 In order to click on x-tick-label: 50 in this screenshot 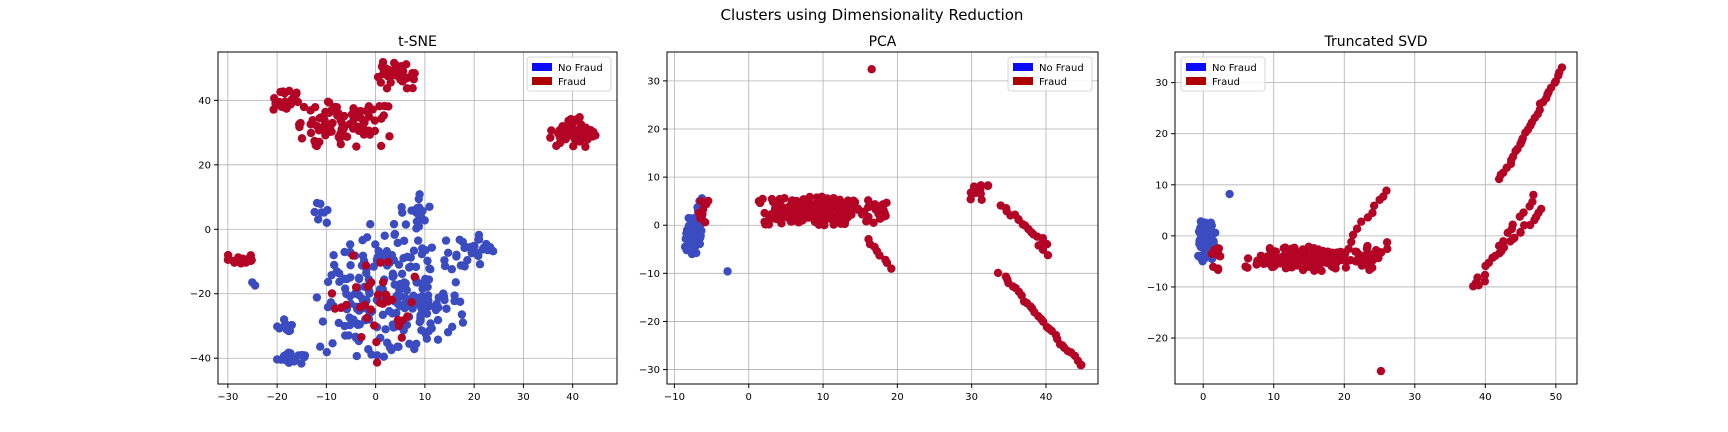, I will do `click(1555, 397)`.